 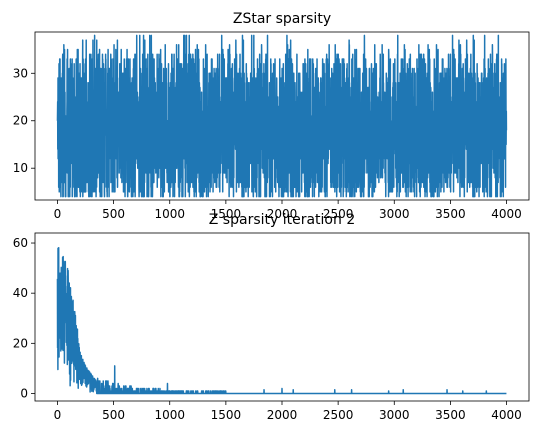 What do you see at coordinates (282, 19) in the screenshot?
I see `chart-title: ZStar sparsity` at bounding box center [282, 19].